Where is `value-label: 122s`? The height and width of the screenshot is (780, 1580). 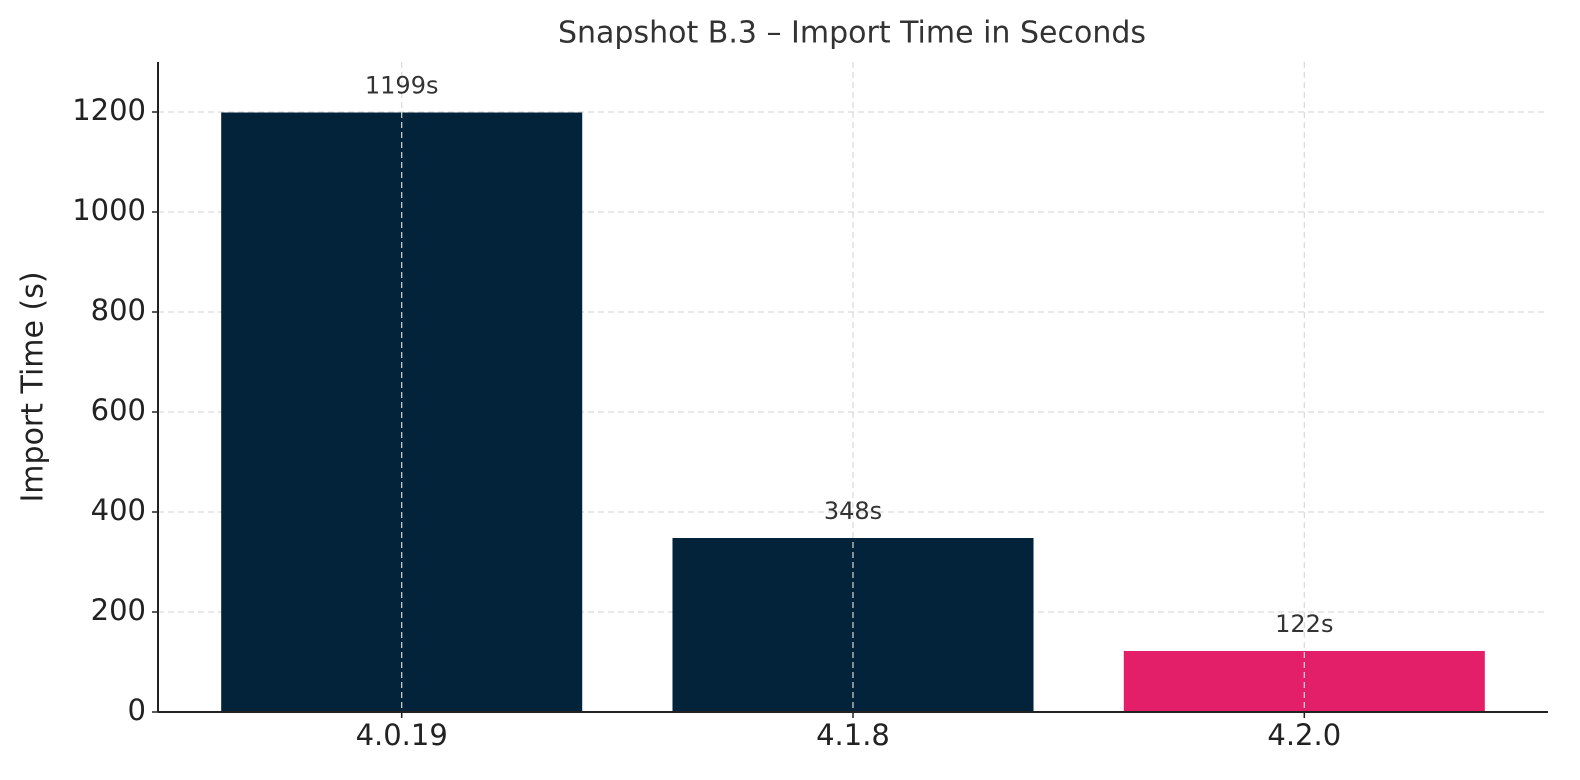 value-label: 122s is located at coordinates (1304, 624).